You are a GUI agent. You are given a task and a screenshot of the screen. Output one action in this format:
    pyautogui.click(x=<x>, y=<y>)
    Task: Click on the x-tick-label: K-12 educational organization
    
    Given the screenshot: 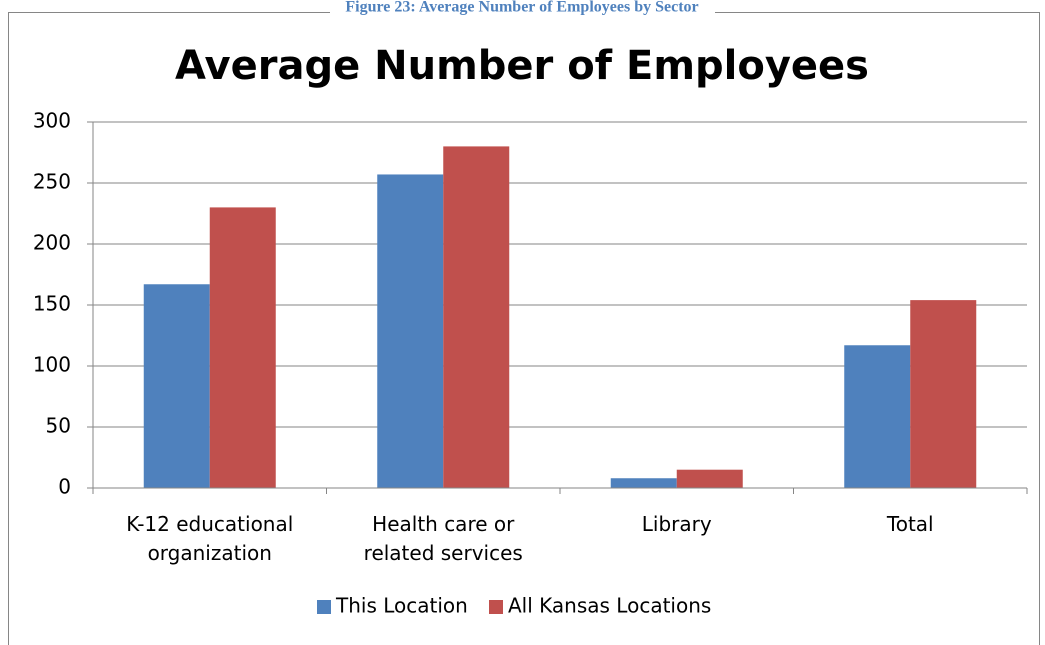 What is the action you would take?
    pyautogui.click(x=210, y=538)
    